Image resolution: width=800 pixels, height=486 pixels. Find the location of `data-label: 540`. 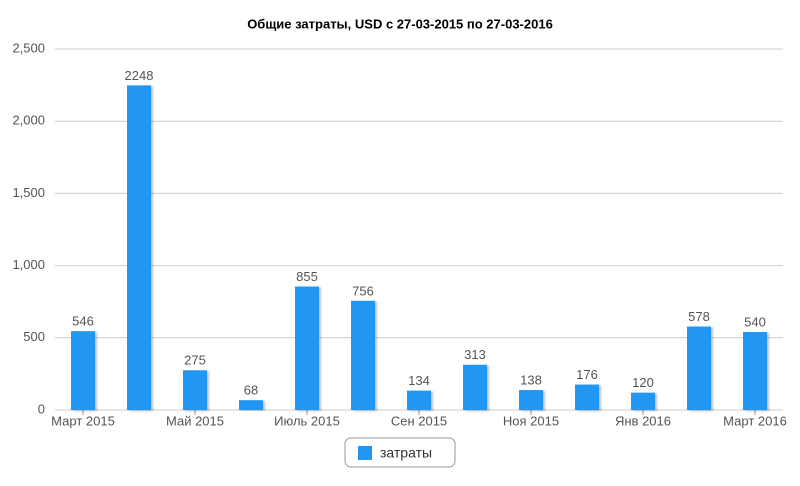

data-label: 540 is located at coordinates (755, 321).